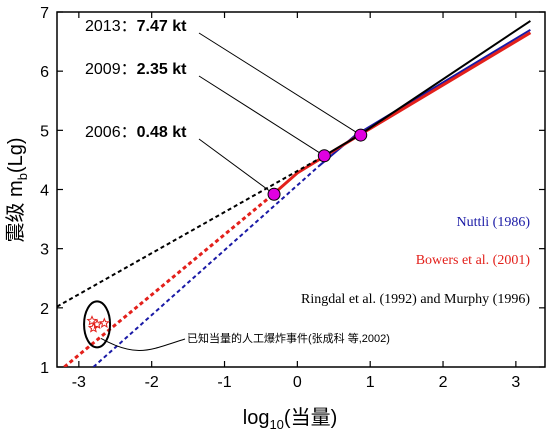 The height and width of the screenshot is (436, 550). What do you see at coordinates (44, 250) in the screenshot?
I see `y-tick-label: 3` at bounding box center [44, 250].